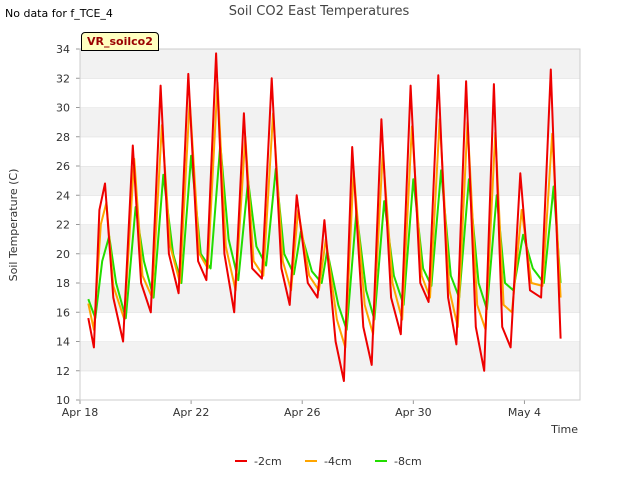 This screenshot has height=480, width=640. Describe the element at coordinates (338, 461) in the screenshot. I see `legend-label: -4cm` at that location.